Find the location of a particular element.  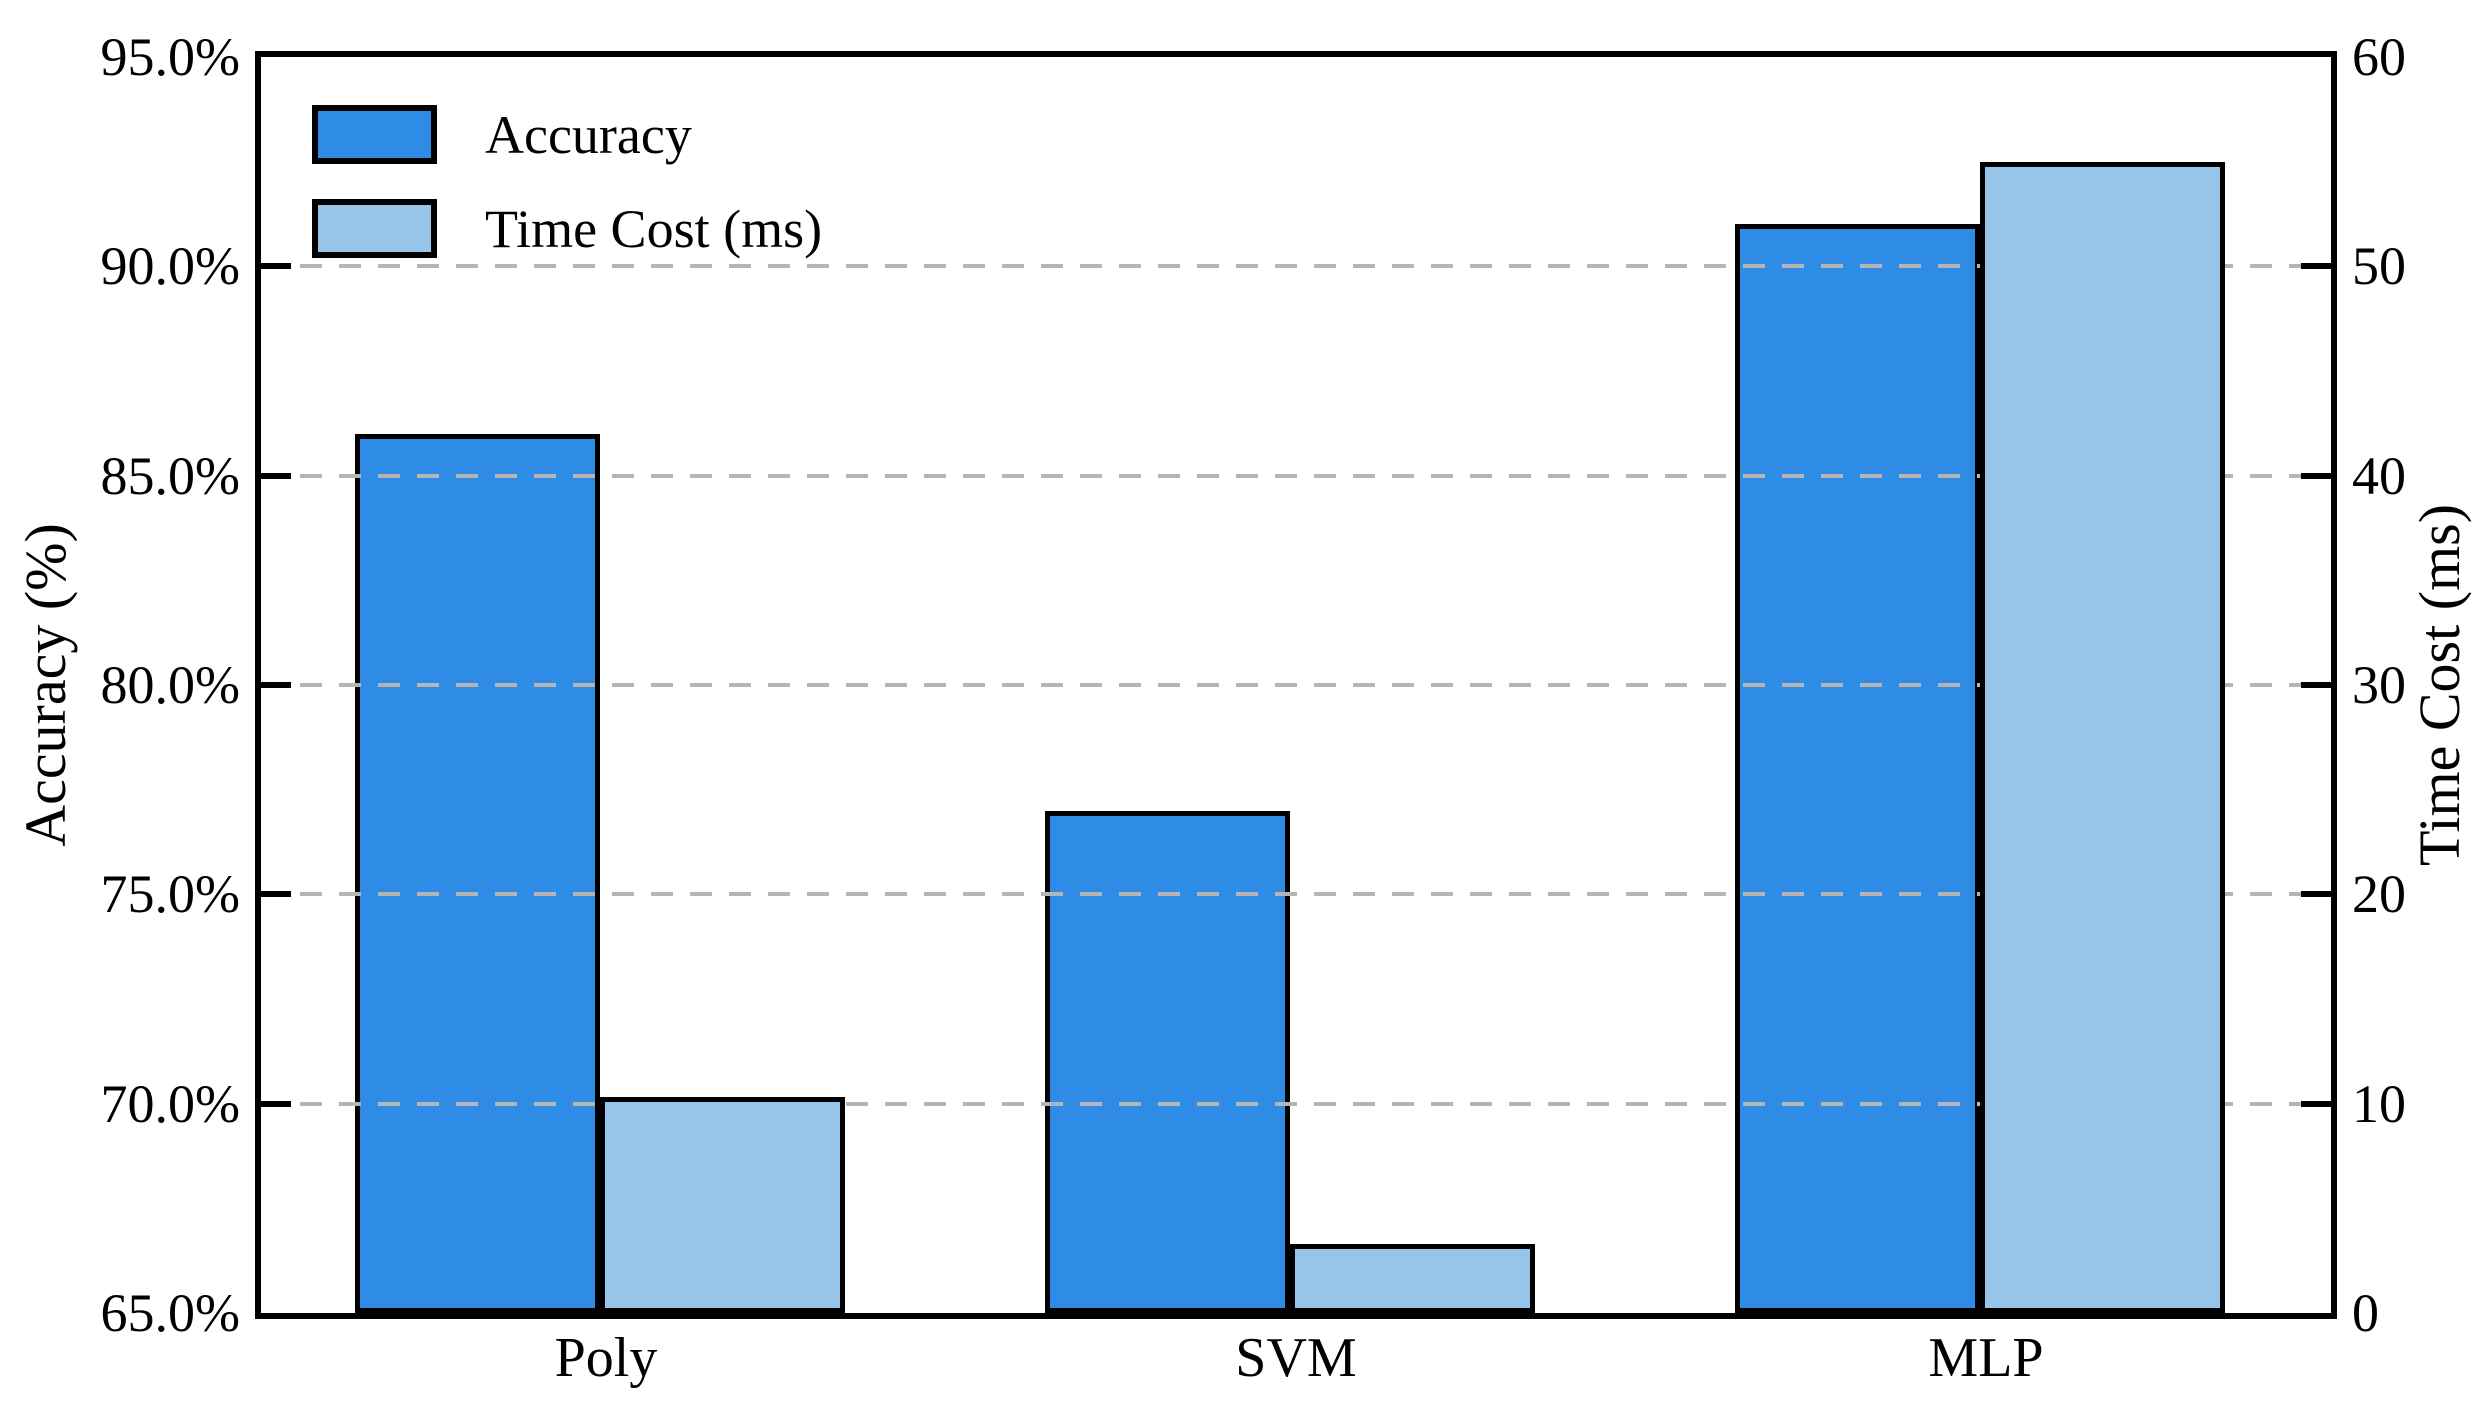

bar-poly-accuracy is located at coordinates (477, 873).